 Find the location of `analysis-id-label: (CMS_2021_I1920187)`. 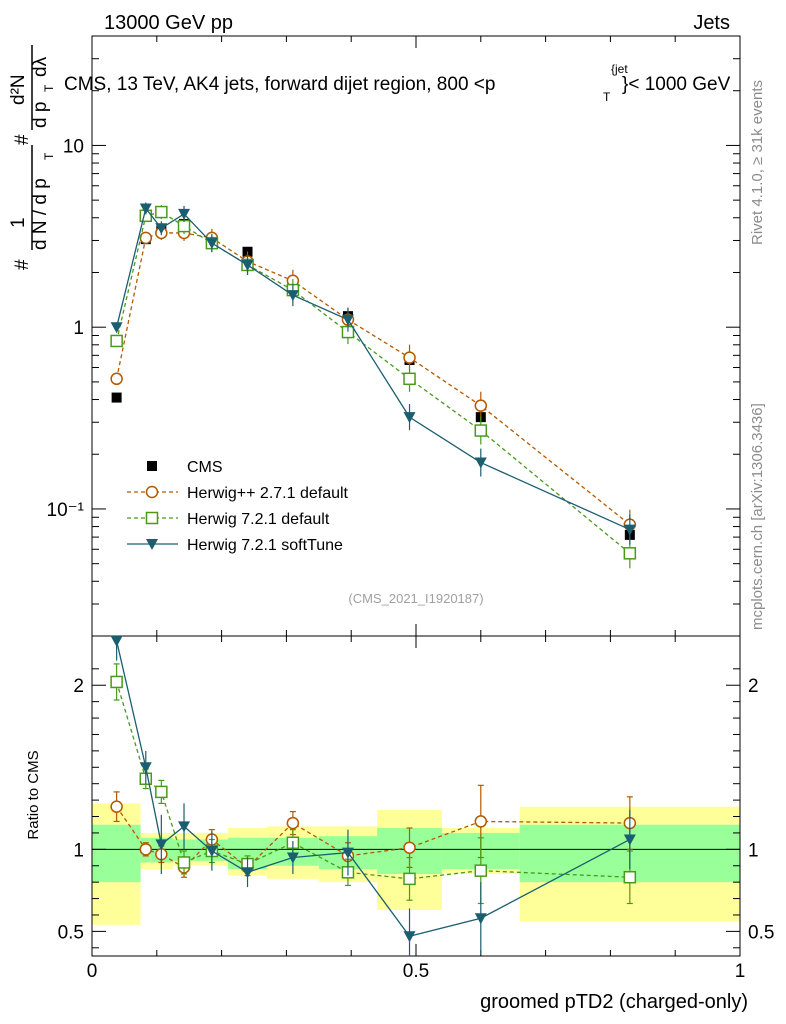

analysis-id-label: (CMS_2021_I1920187) is located at coordinates (415, 598).